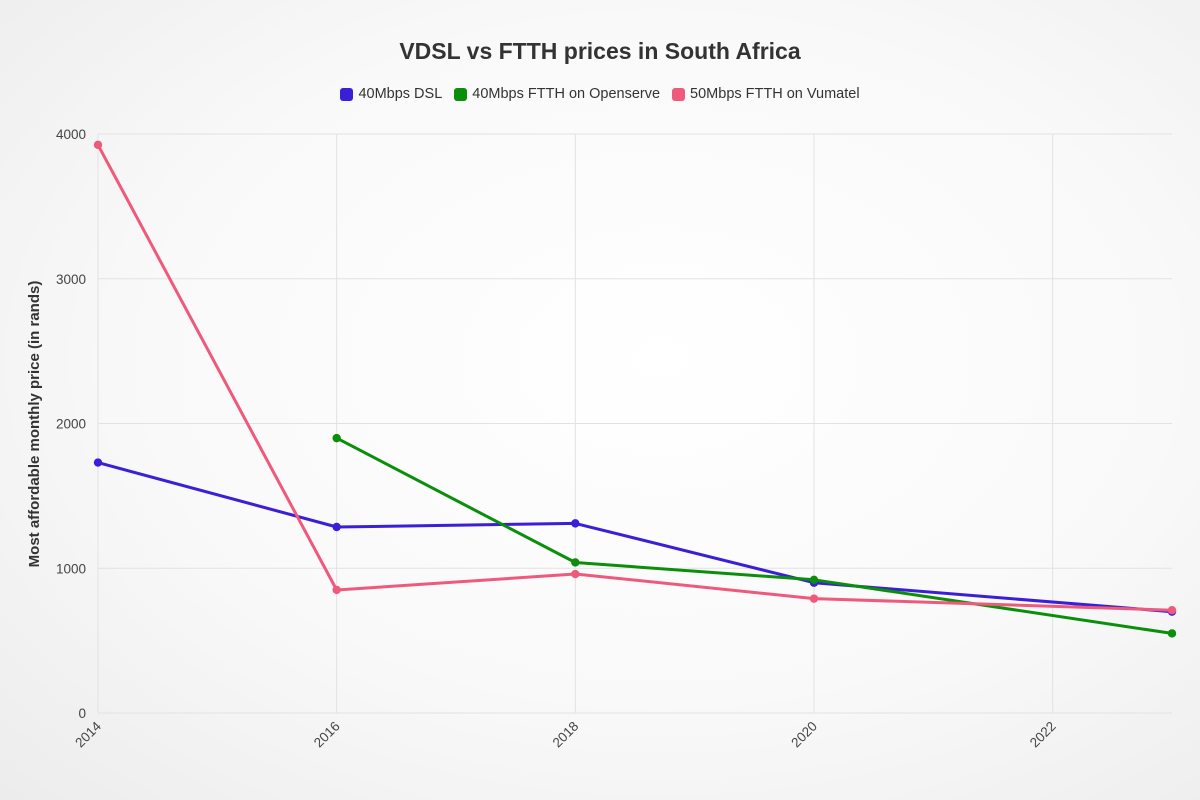 Image resolution: width=1200 pixels, height=800 pixels. I want to click on x-tick-label: 2018, so click(566, 735).